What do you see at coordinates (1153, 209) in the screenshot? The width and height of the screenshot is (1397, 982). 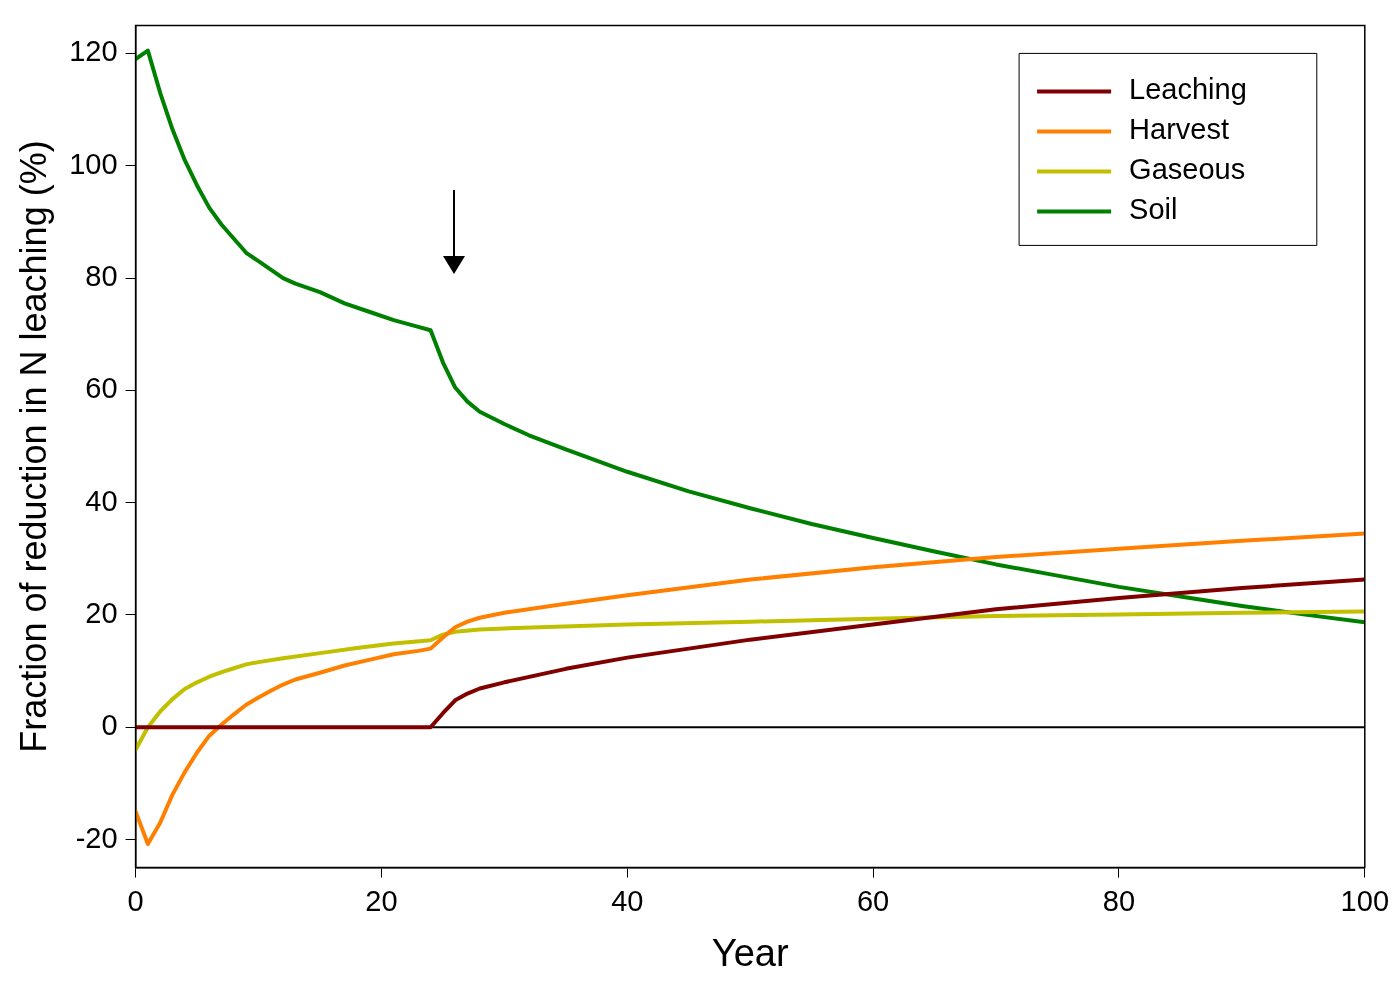 I see `legend-label: Soil` at bounding box center [1153, 209].